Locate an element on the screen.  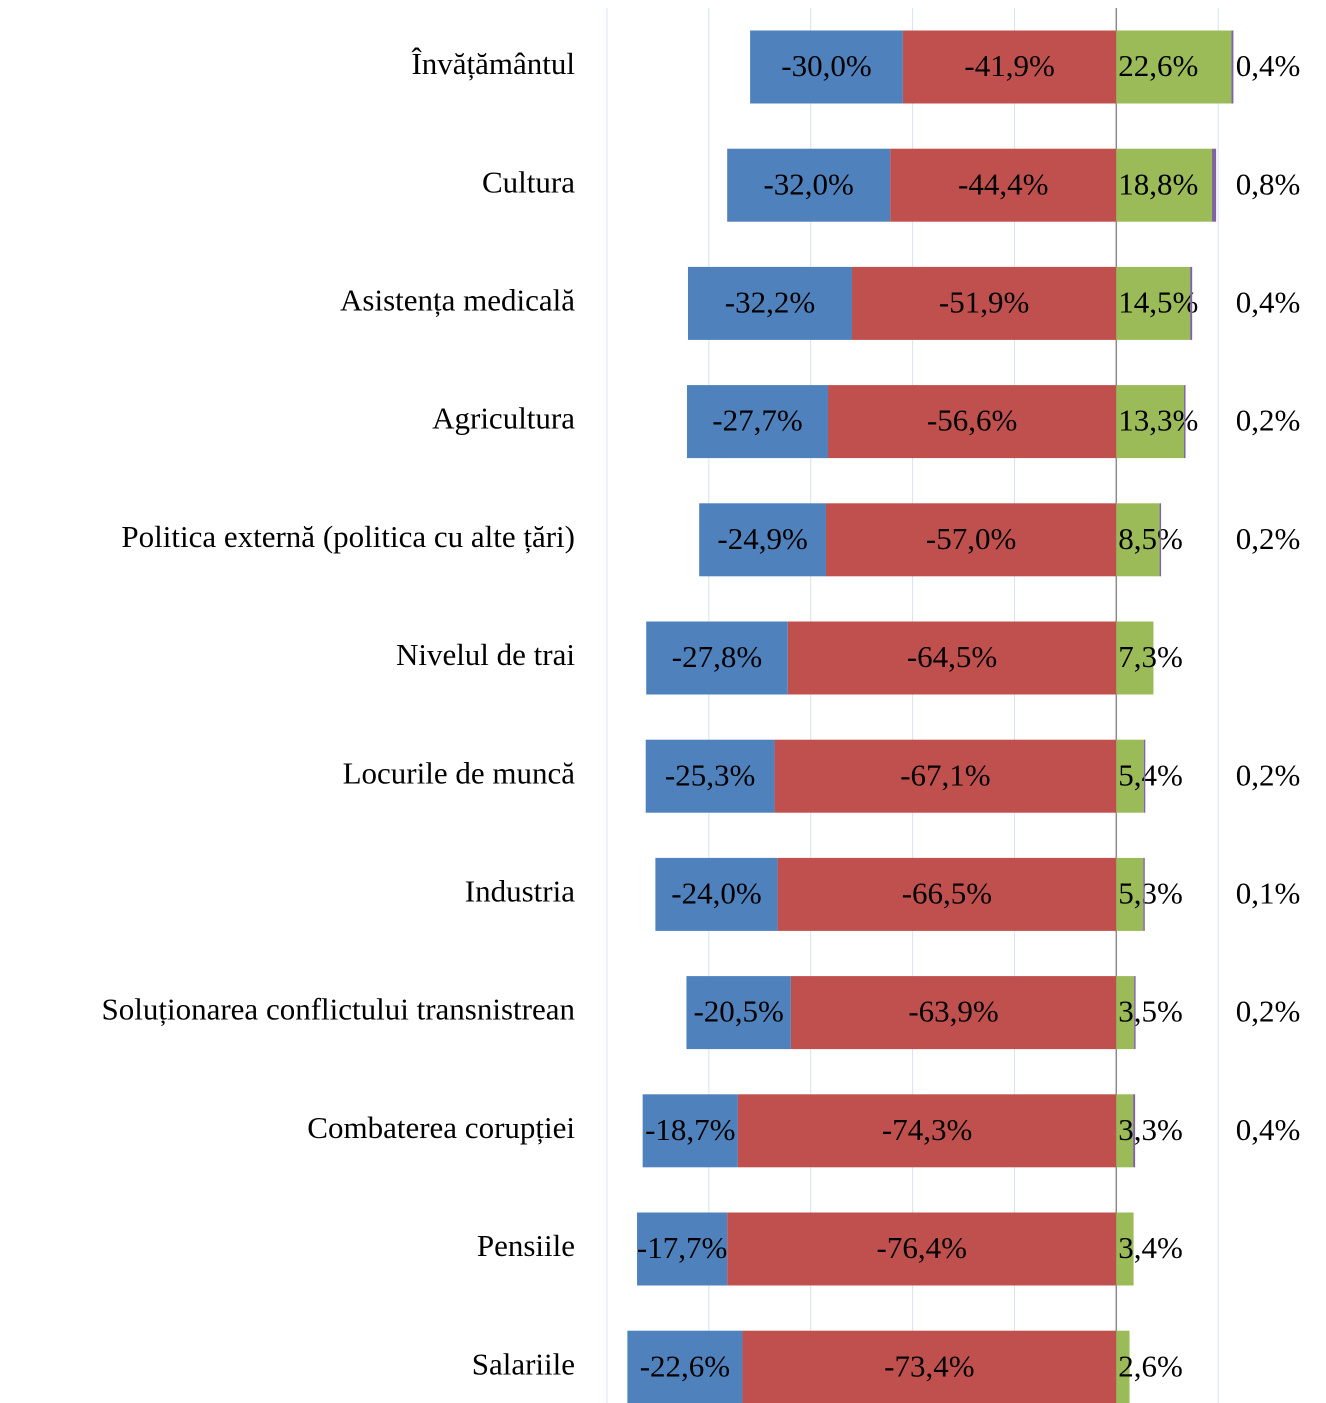
value-label: -20,5% is located at coordinates (738, 1011).